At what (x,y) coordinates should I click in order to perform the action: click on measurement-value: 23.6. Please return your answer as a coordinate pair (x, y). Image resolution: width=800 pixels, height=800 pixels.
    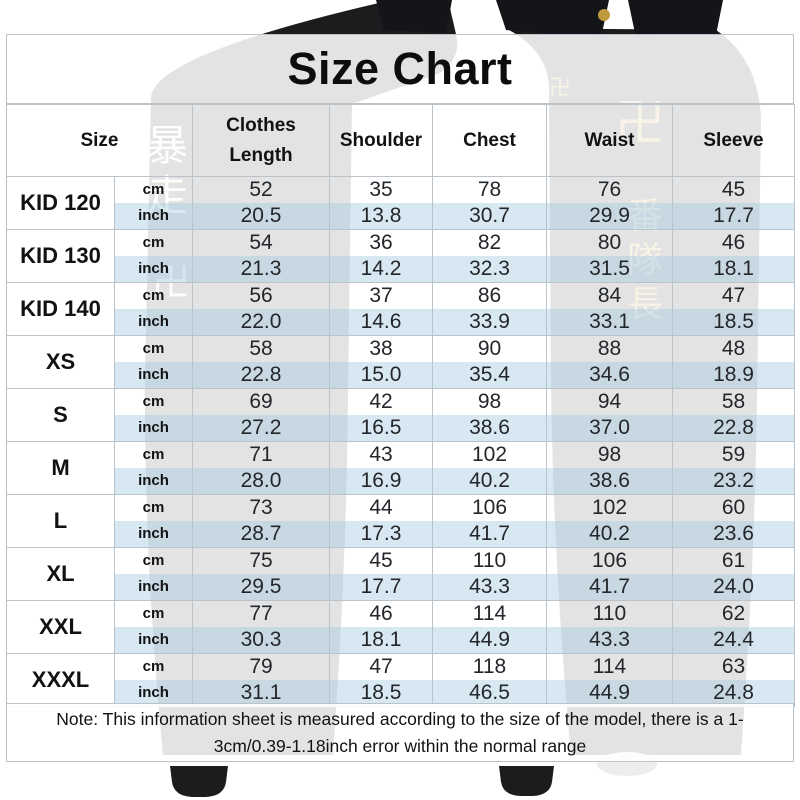
    Looking at the image, I should click on (733, 534).